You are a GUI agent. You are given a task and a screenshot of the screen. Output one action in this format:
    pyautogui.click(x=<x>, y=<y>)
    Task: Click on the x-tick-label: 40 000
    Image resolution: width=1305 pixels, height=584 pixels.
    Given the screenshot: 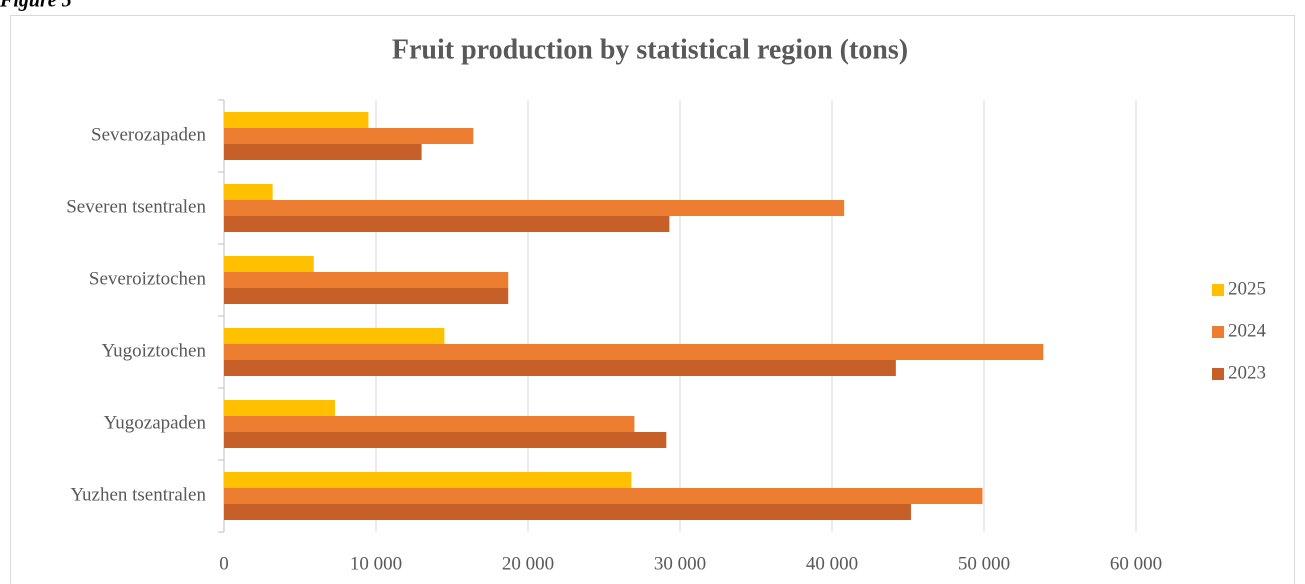 What is the action you would take?
    pyautogui.click(x=832, y=563)
    